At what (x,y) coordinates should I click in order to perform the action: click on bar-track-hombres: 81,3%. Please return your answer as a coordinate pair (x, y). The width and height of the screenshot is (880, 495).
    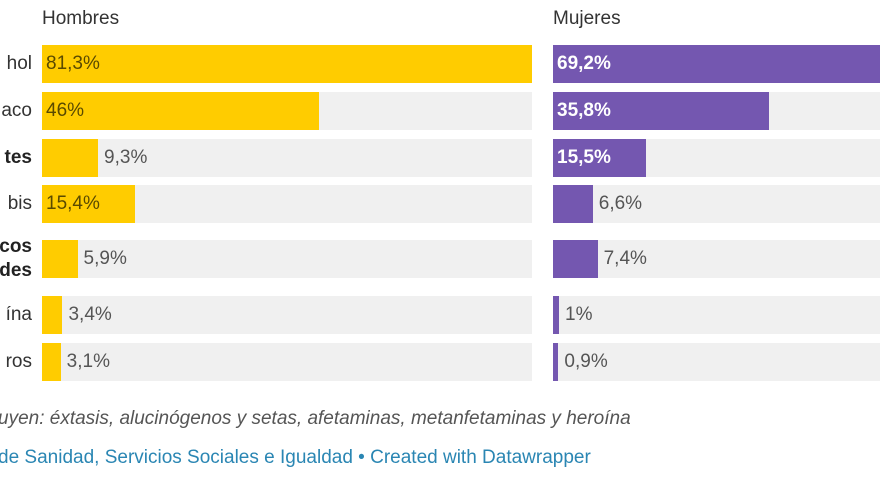
    Looking at the image, I should click on (287, 64).